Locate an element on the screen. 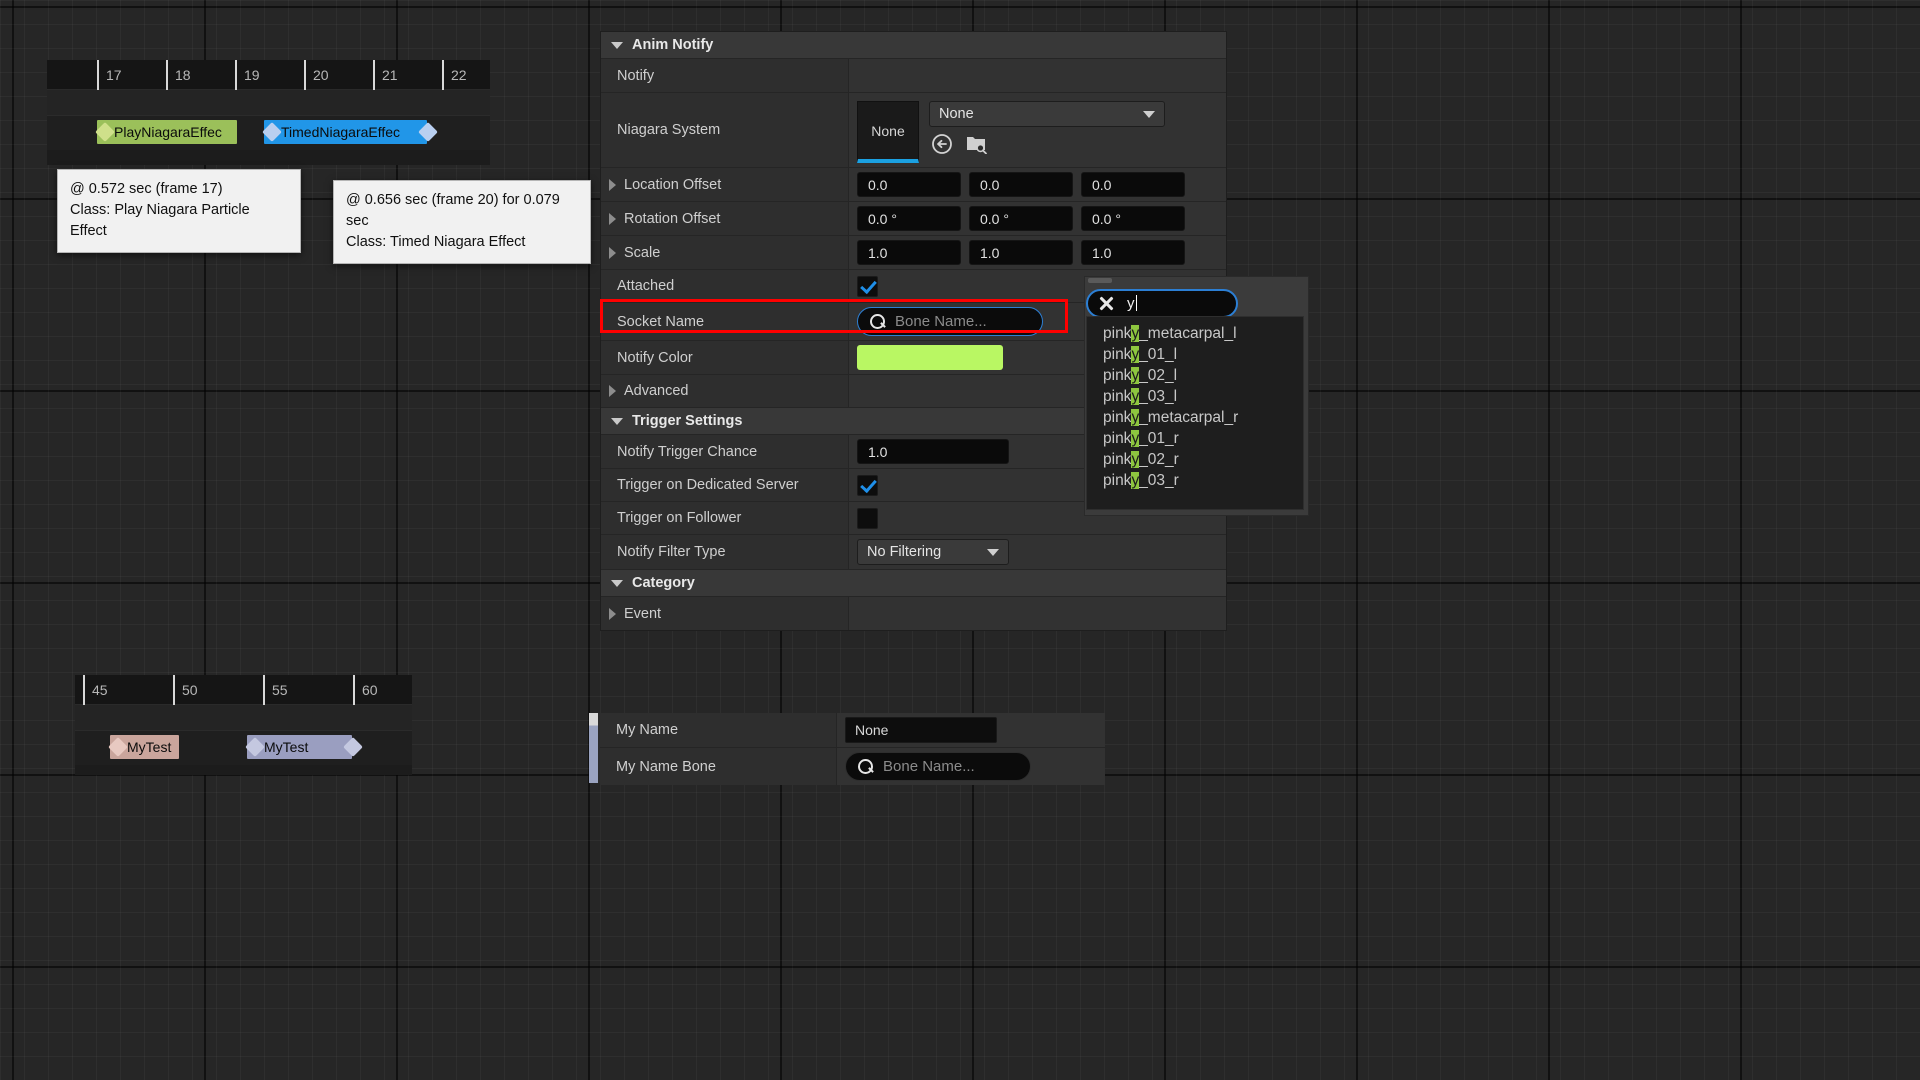 The height and width of the screenshot is (1080, 1920). category-header-category: Category is located at coordinates (913, 583).